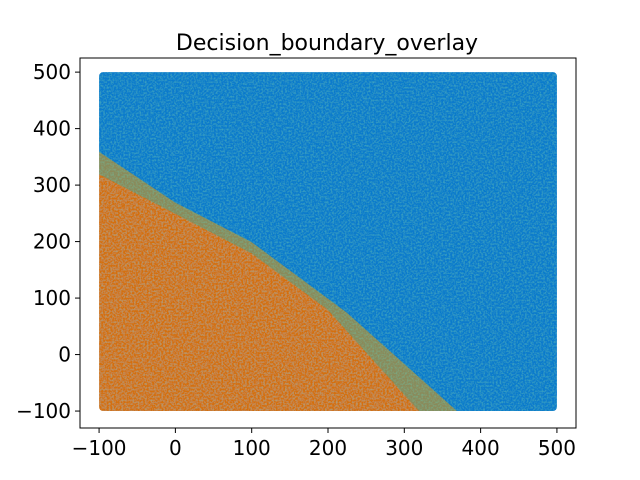 Image resolution: width=640 pixels, height=480 pixels. What do you see at coordinates (43, 411) in the screenshot?
I see `y-tick-label: −100` at bounding box center [43, 411].